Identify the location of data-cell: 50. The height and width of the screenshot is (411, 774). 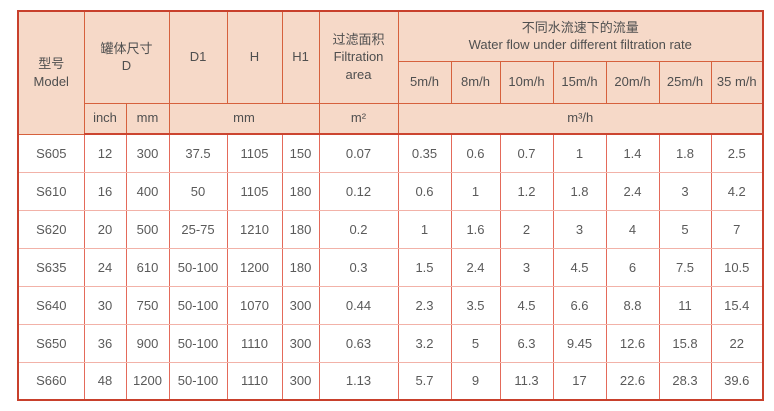
(198, 191).